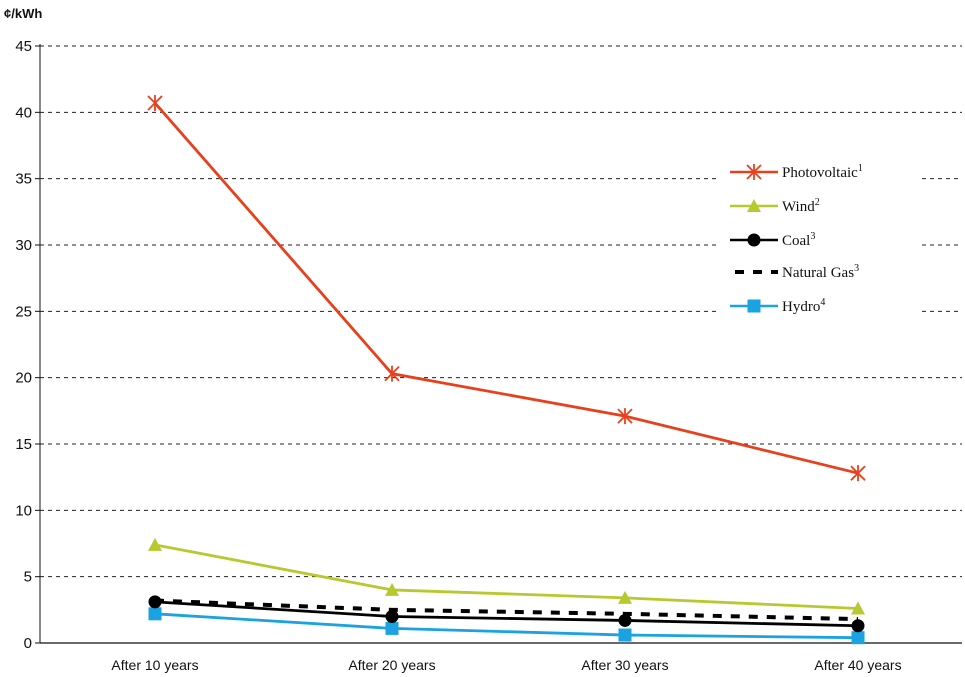 This screenshot has height=677, width=965. I want to click on x-tick-label: After 30 years, so click(624, 665).